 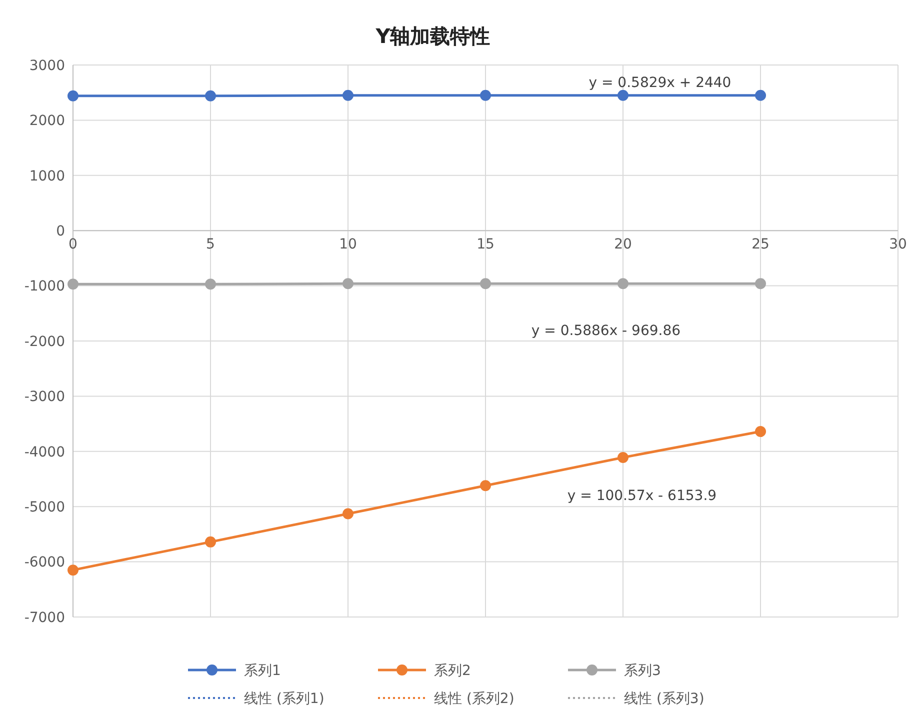 What do you see at coordinates (44, 286) in the screenshot?
I see `y-tick-label: -1000` at bounding box center [44, 286].